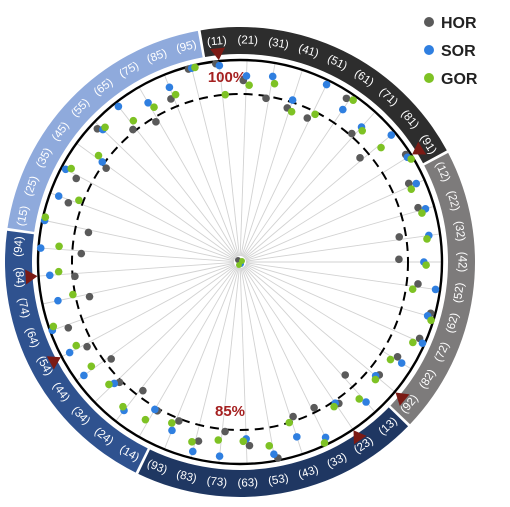  I want to click on segment-label: (95), so click(186, 47).